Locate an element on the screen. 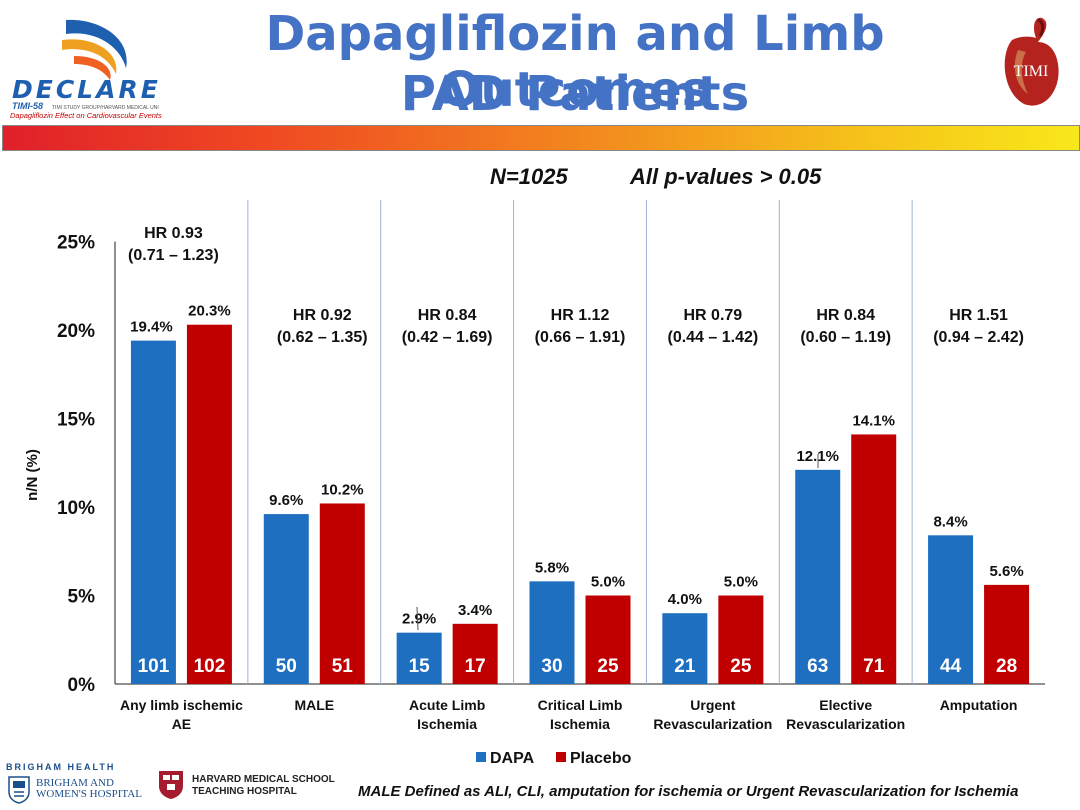  harvard-line-2: TEACHING HOSPITAL is located at coordinates (244, 791).